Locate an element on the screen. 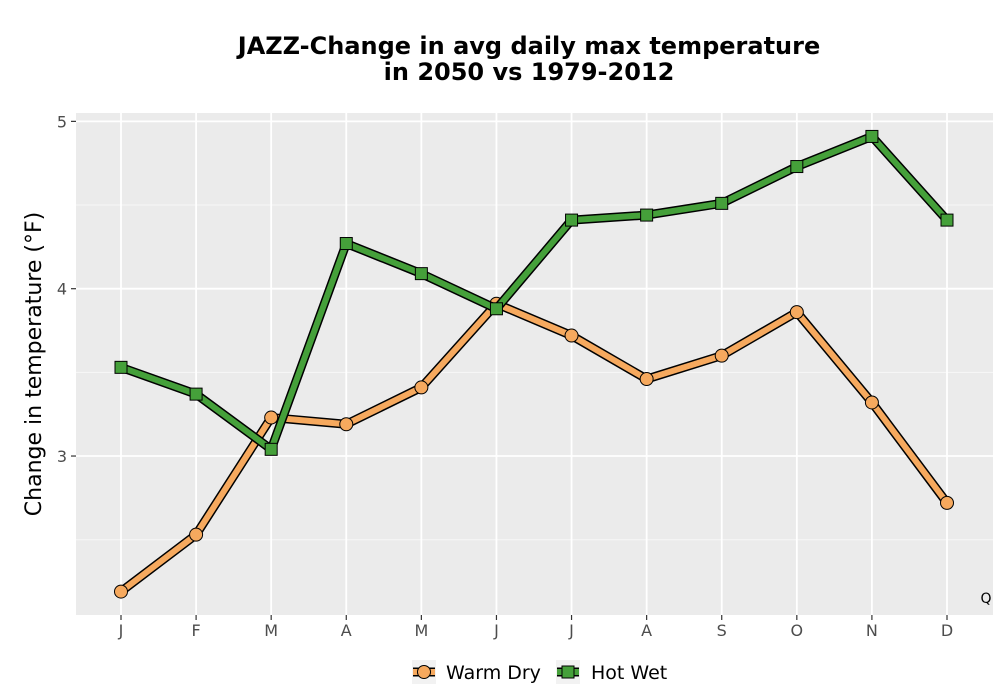 Image resolution: width=1000 pixels, height=700 pixels. y-axis: 3 4 5 is located at coordinates (66, 289).